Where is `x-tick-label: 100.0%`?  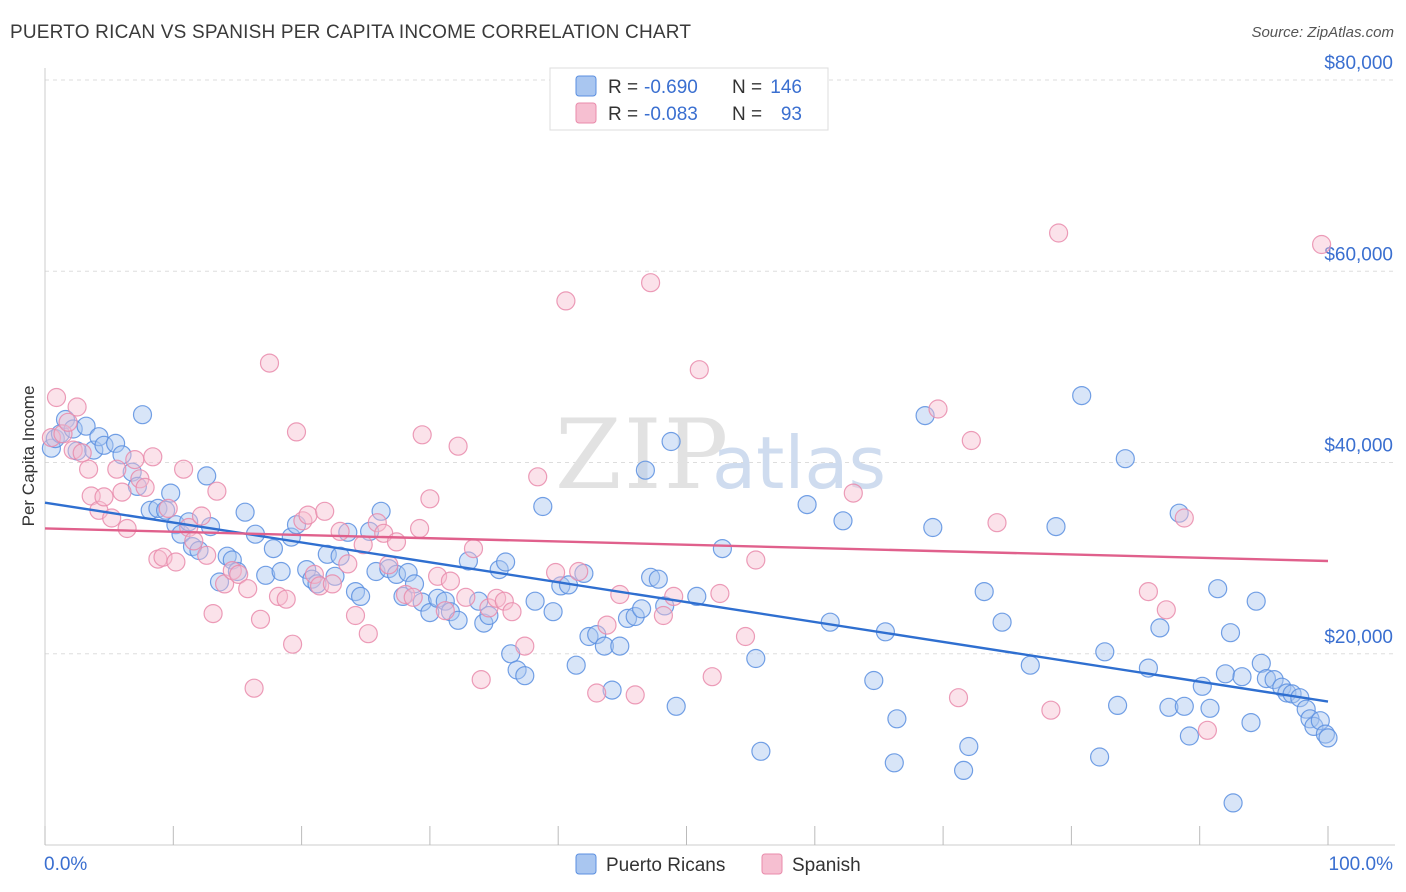 x-tick-label: 100.0% is located at coordinates (1361, 864).